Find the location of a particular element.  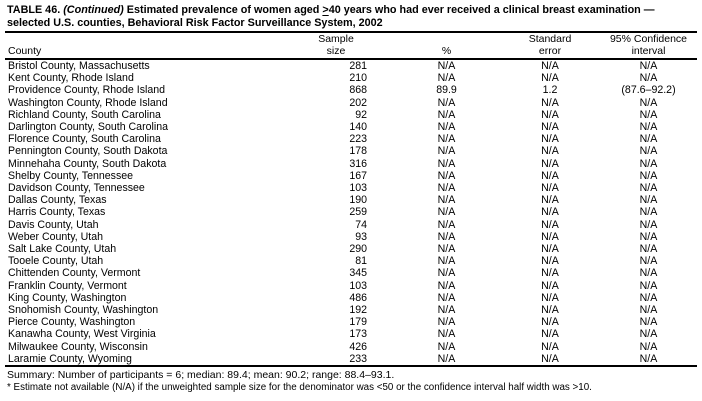

cell-sample-size: 103 is located at coordinates (358, 285).